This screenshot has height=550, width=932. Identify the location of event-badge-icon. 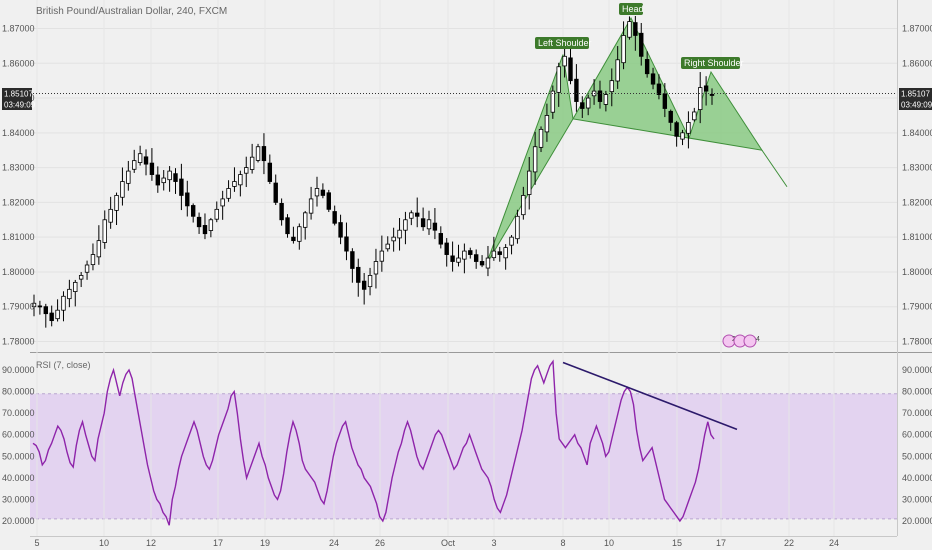
(750, 341).